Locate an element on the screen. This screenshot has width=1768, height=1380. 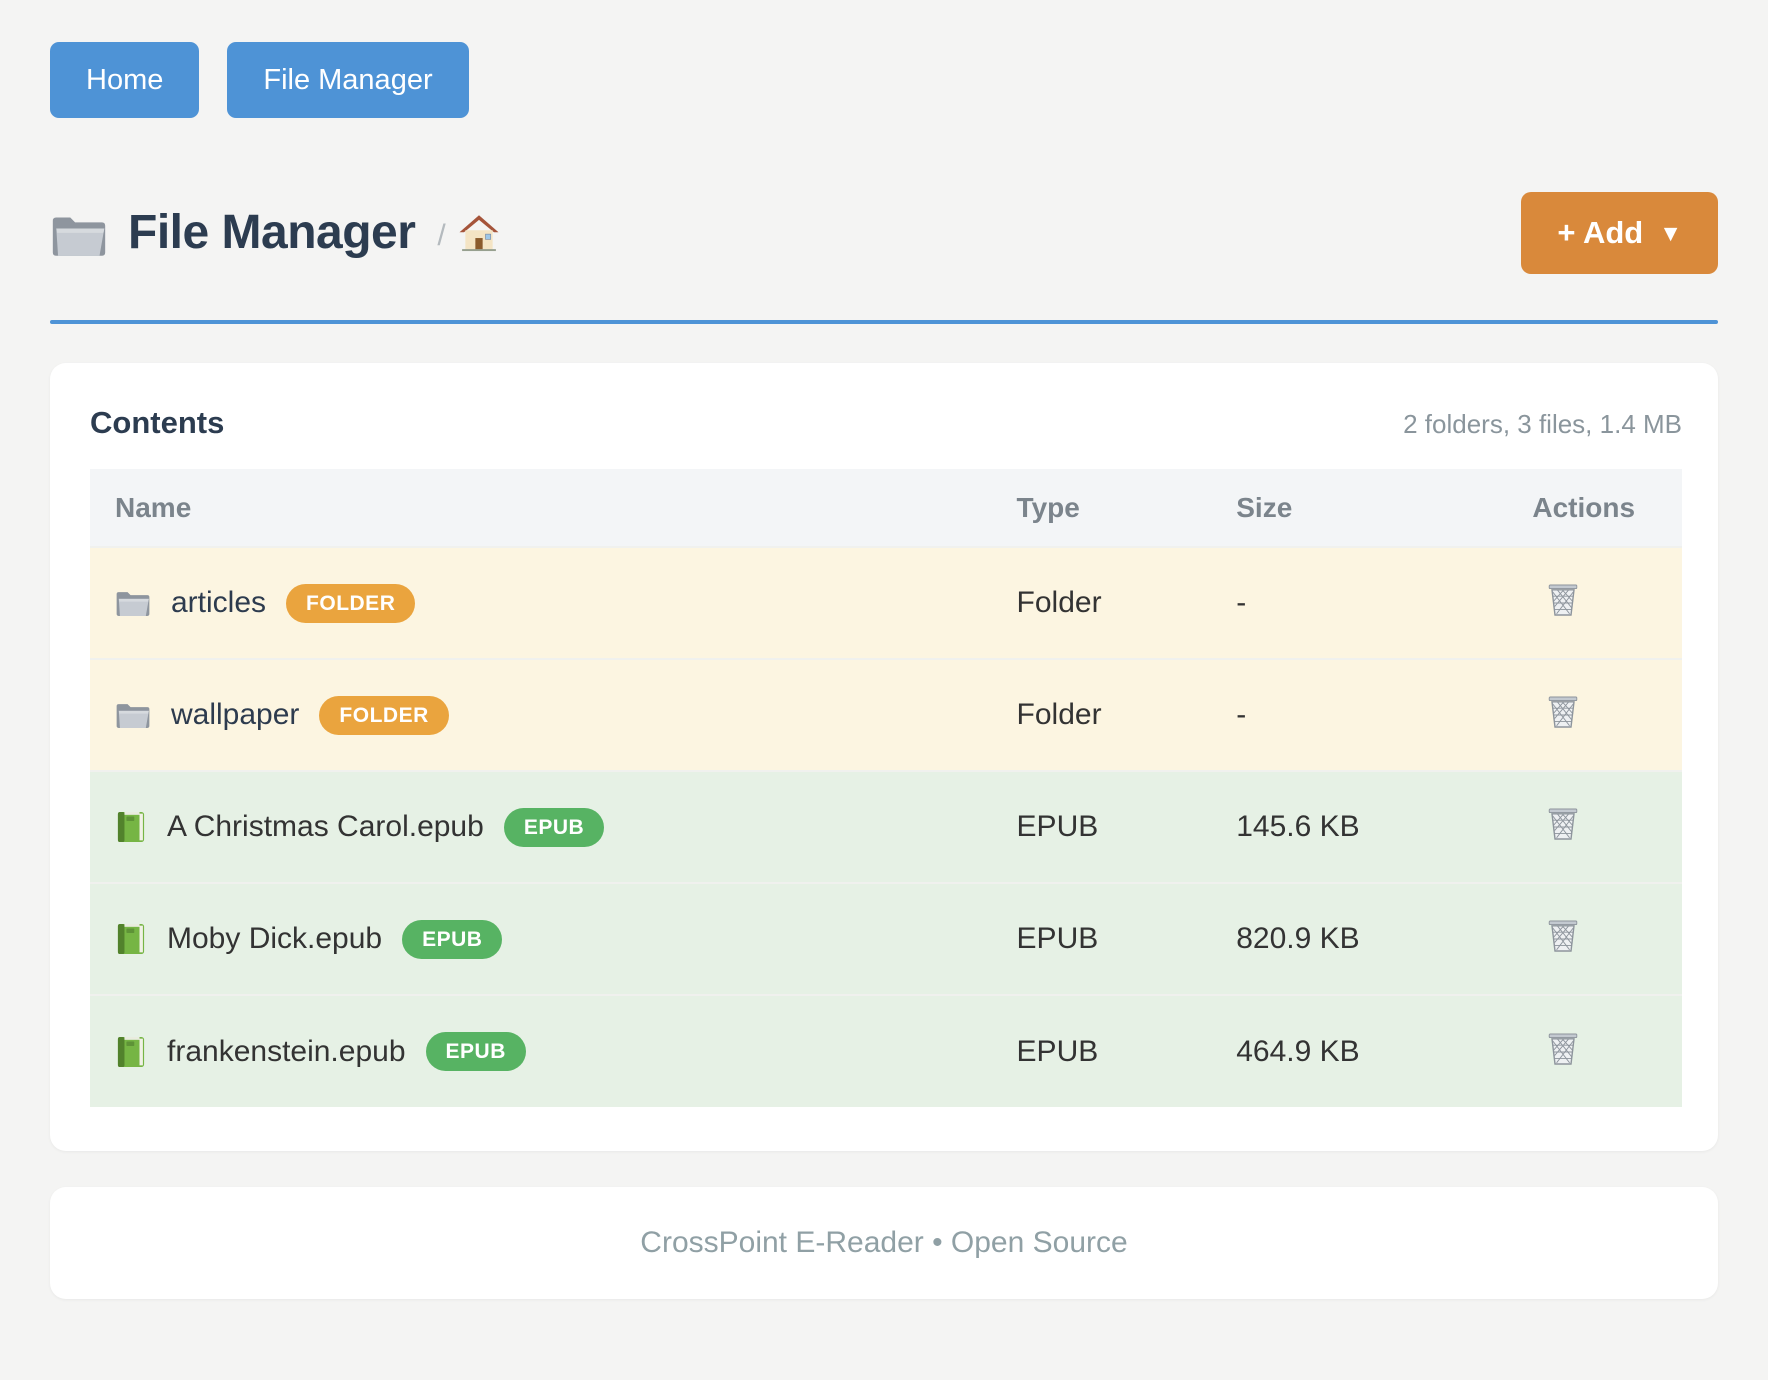
contents-title: Contents is located at coordinates (157, 422).